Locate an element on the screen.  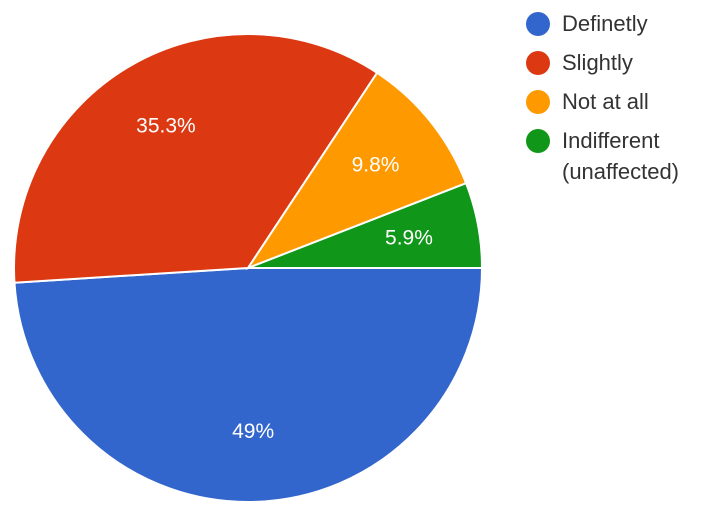
legend-label-line: Definetly is located at coordinates (605, 23).